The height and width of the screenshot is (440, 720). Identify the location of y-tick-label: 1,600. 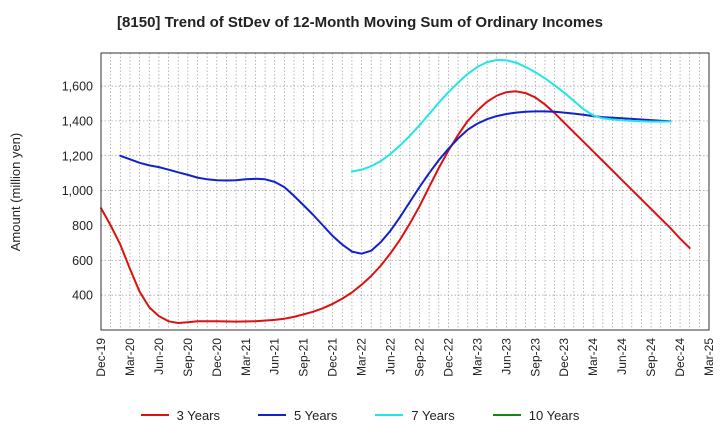
(77, 87).